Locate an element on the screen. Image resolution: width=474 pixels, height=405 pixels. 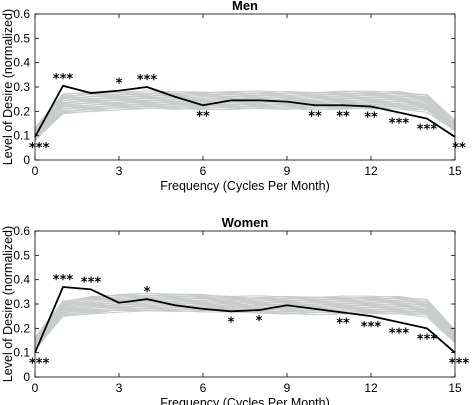
women-ytick-label: 0.3 is located at coordinates (21, 304).